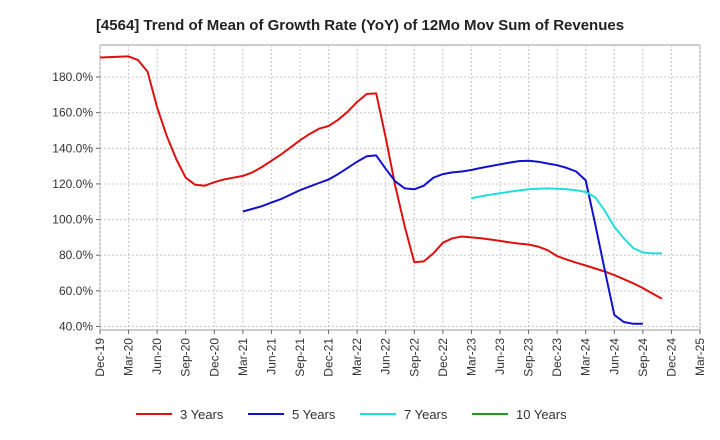 Image resolution: width=720 pixels, height=440 pixels. I want to click on legend-label-7-years: 7 Years, so click(426, 414).